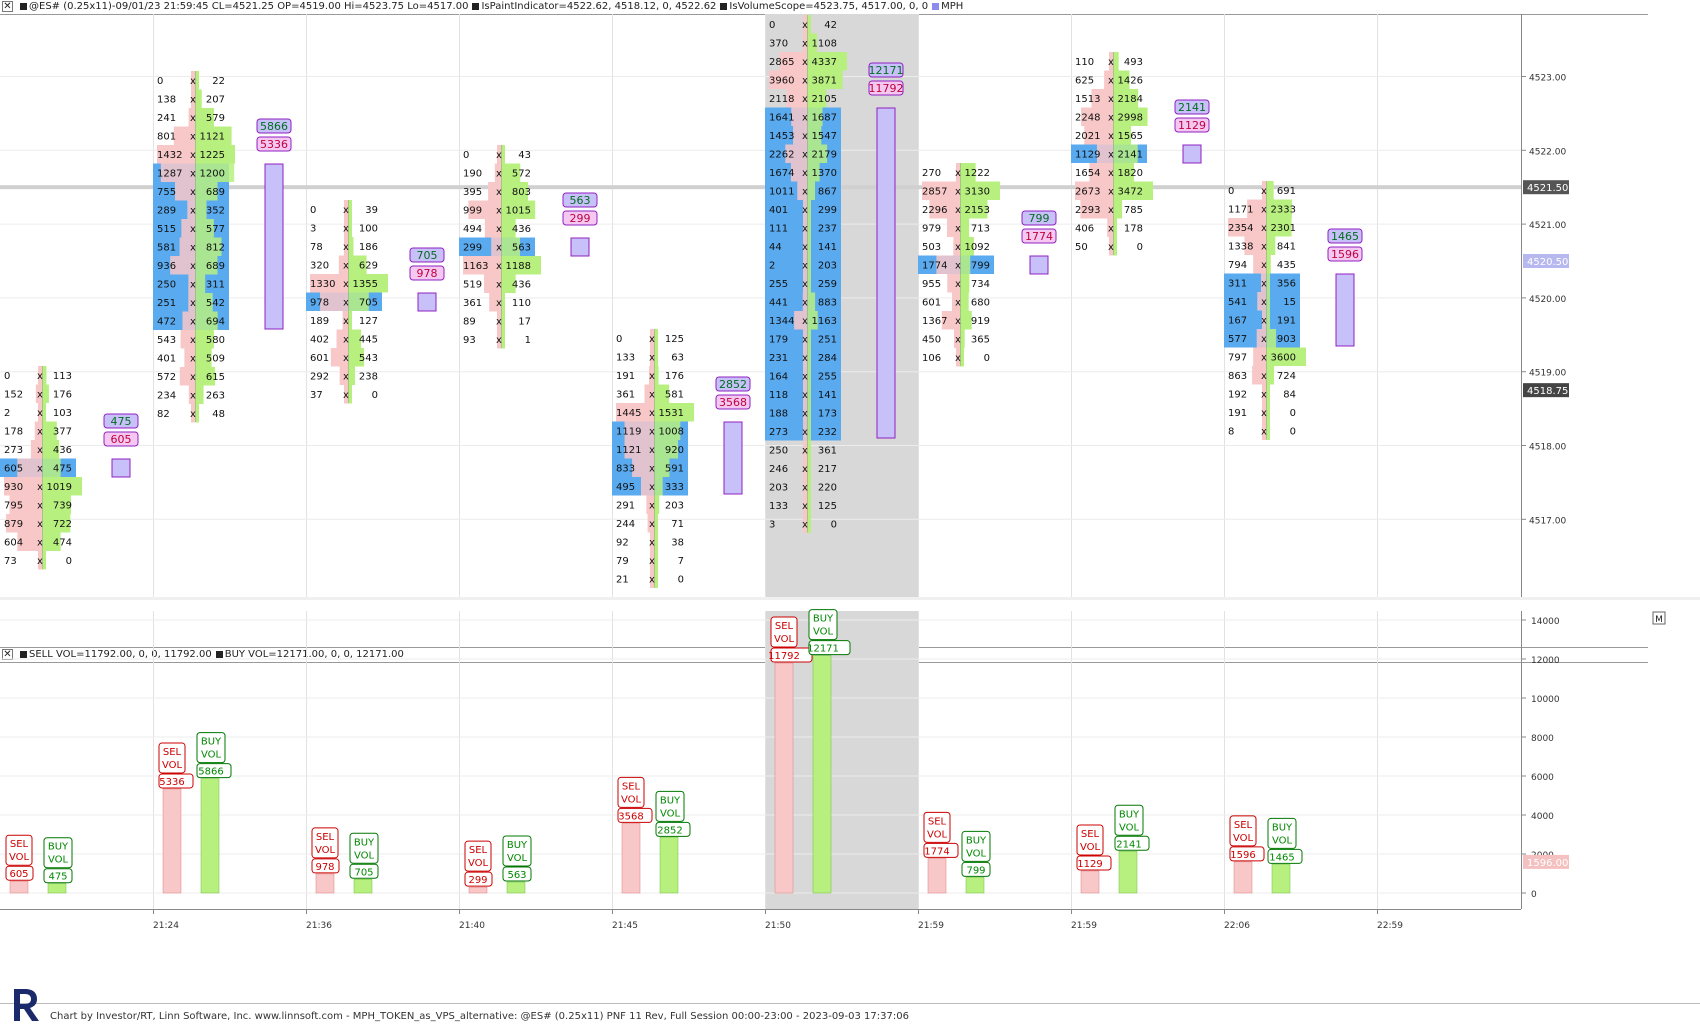  What do you see at coordinates (13, 506) in the screenshot?
I see `sell-volume-label: 795` at bounding box center [13, 506].